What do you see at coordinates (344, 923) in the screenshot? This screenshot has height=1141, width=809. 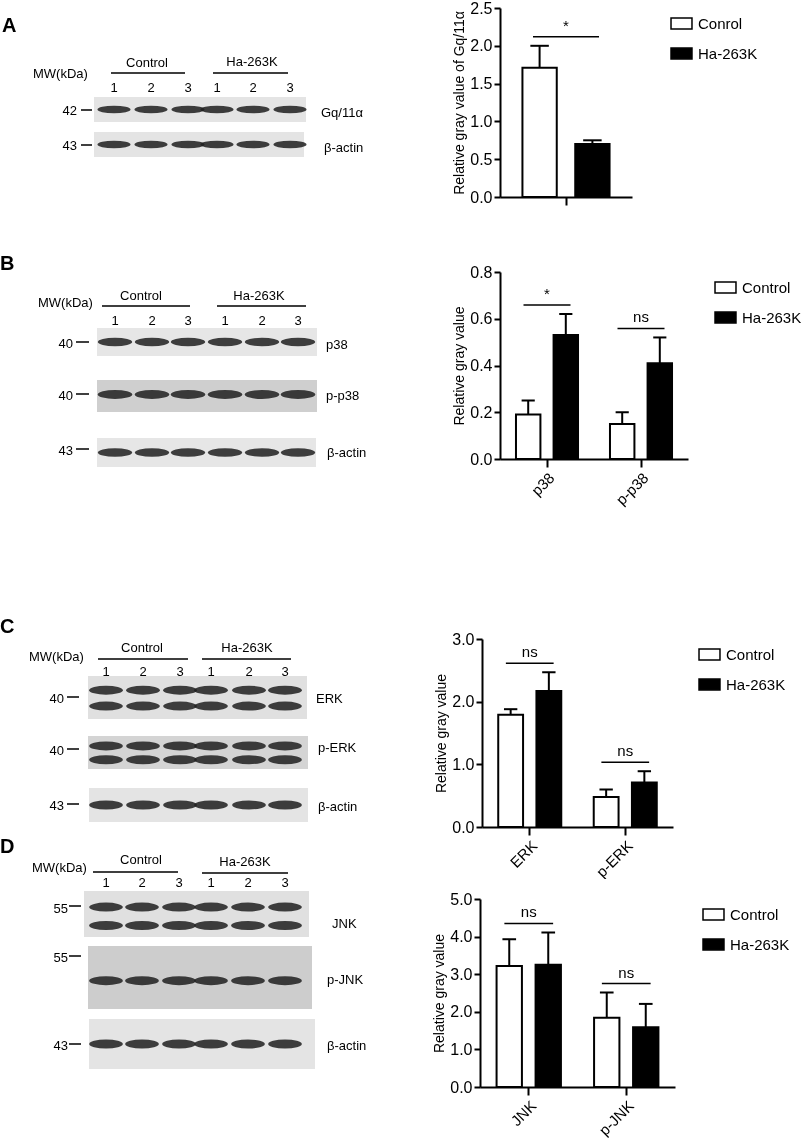 I see `text: JNK` at bounding box center [344, 923].